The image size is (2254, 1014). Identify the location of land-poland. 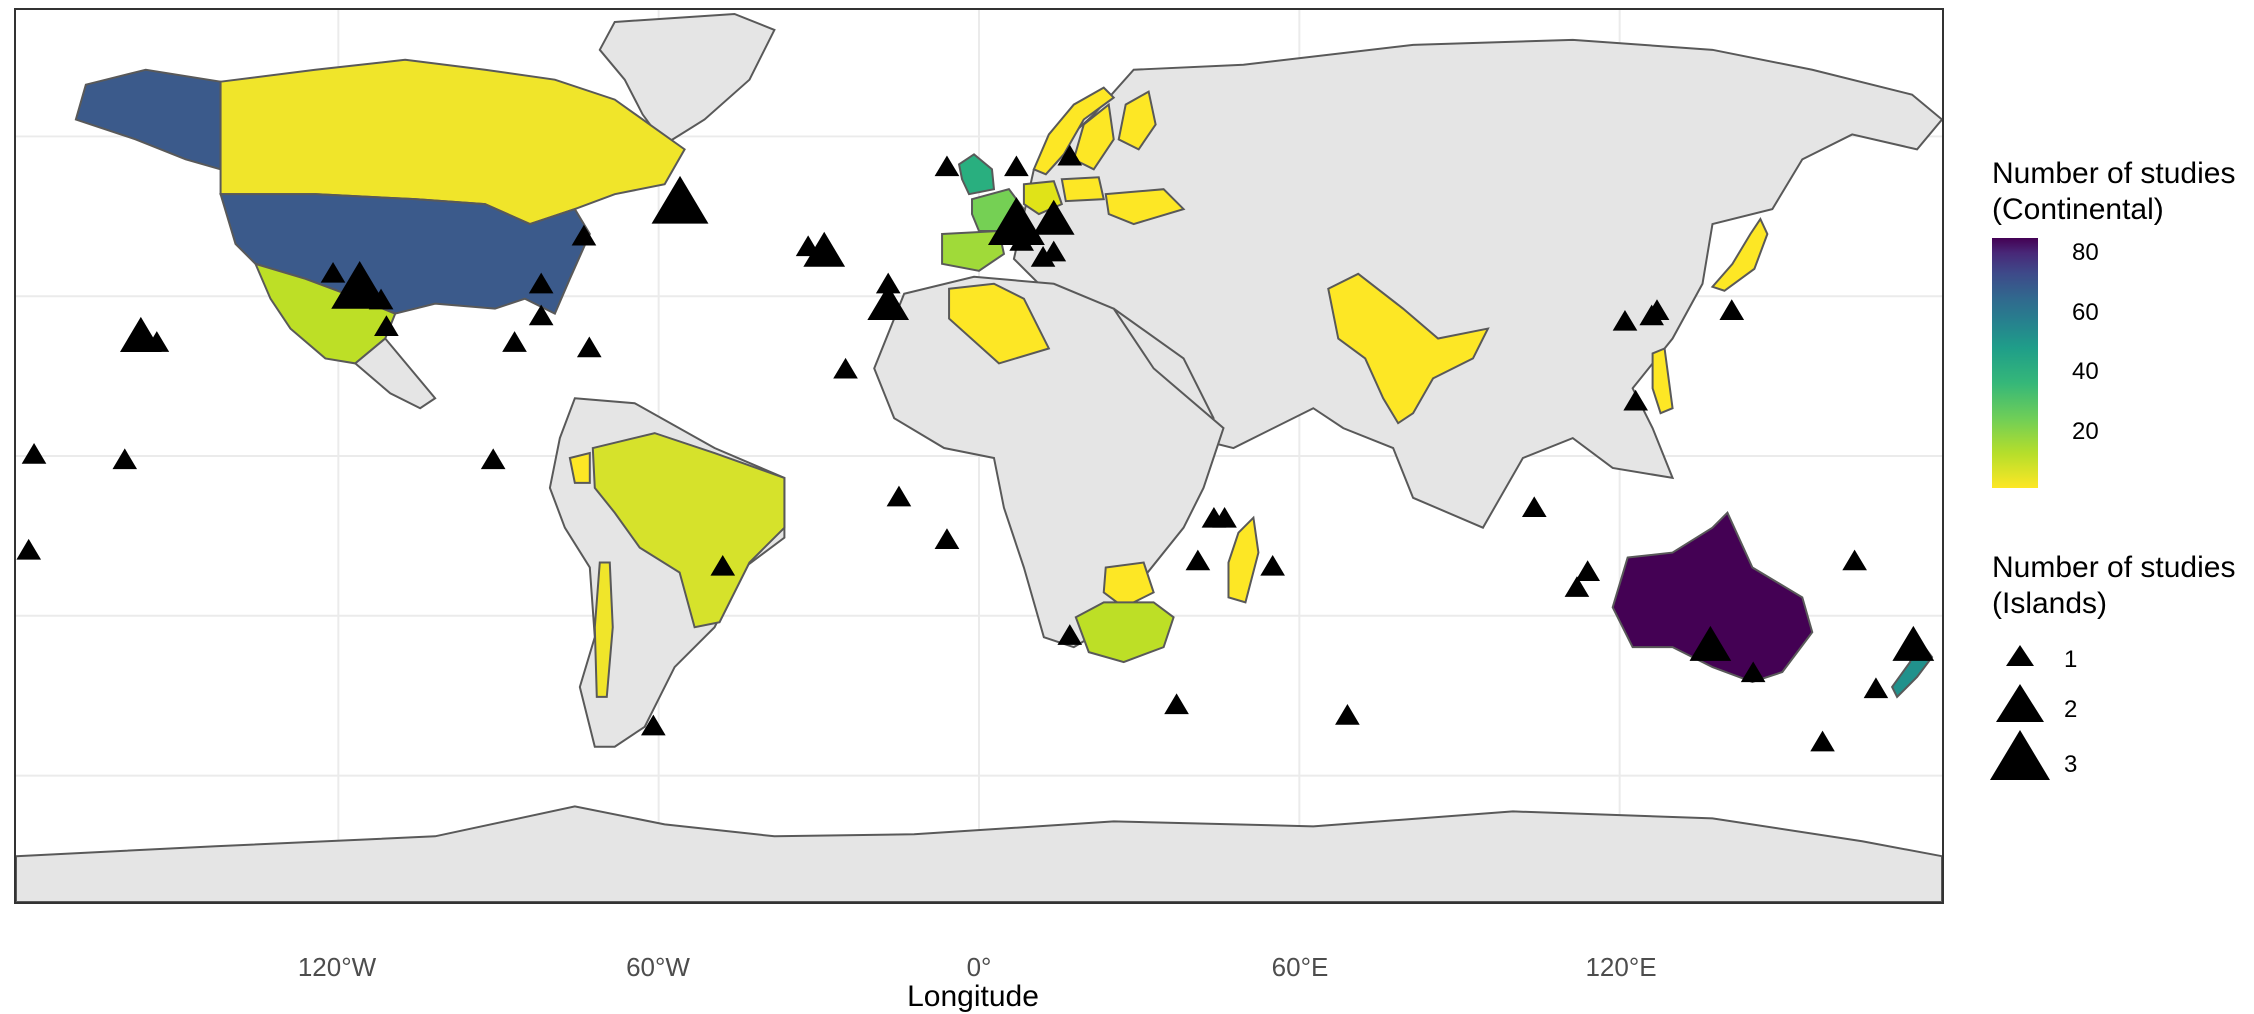
(1082, 189).